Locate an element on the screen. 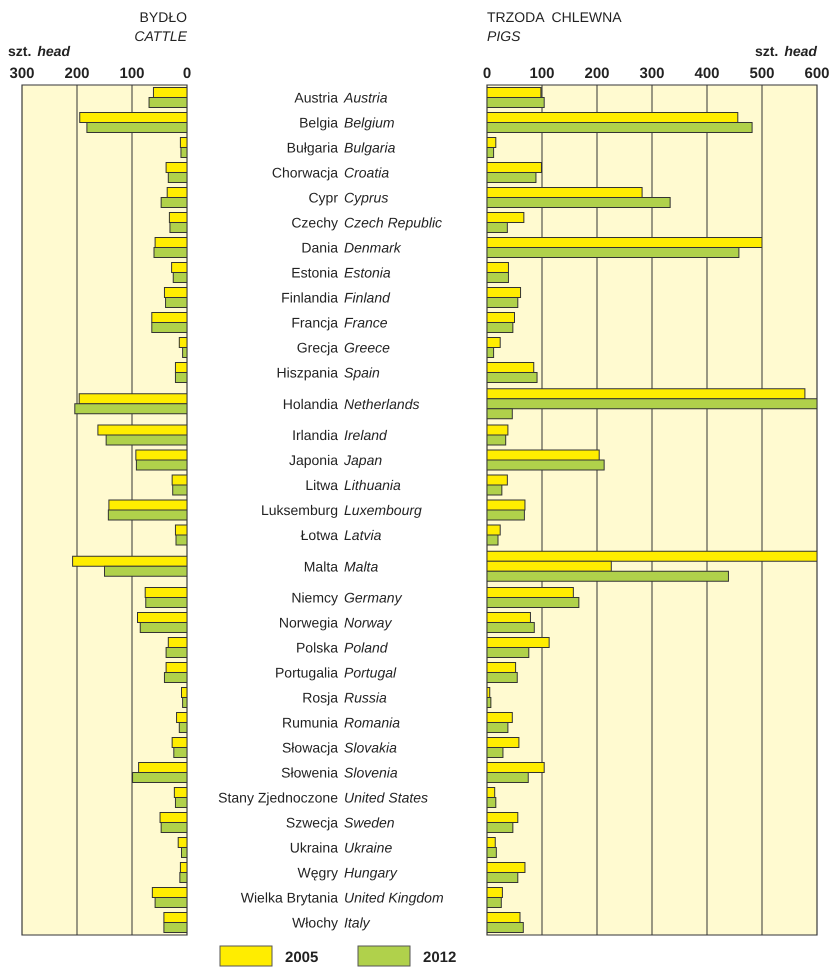 This screenshot has width=833, height=967. y-tick-label: Łotwa is located at coordinates (319, 535).